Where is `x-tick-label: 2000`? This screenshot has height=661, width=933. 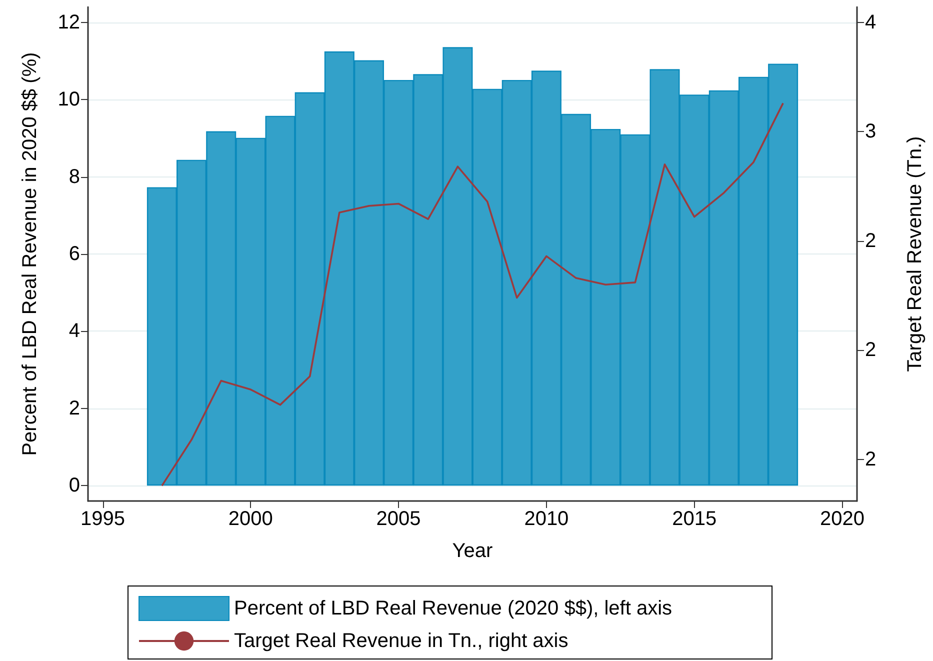 x-tick-label: 2000 is located at coordinates (250, 519).